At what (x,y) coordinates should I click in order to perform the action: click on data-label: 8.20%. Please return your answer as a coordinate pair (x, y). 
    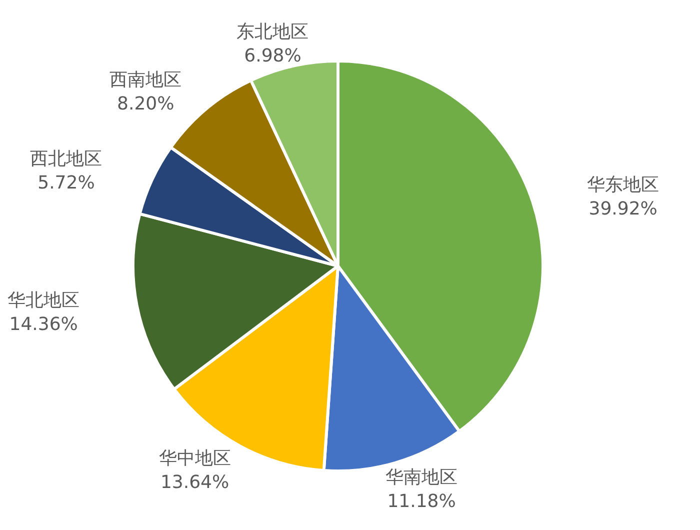
    Looking at the image, I should click on (145, 104).